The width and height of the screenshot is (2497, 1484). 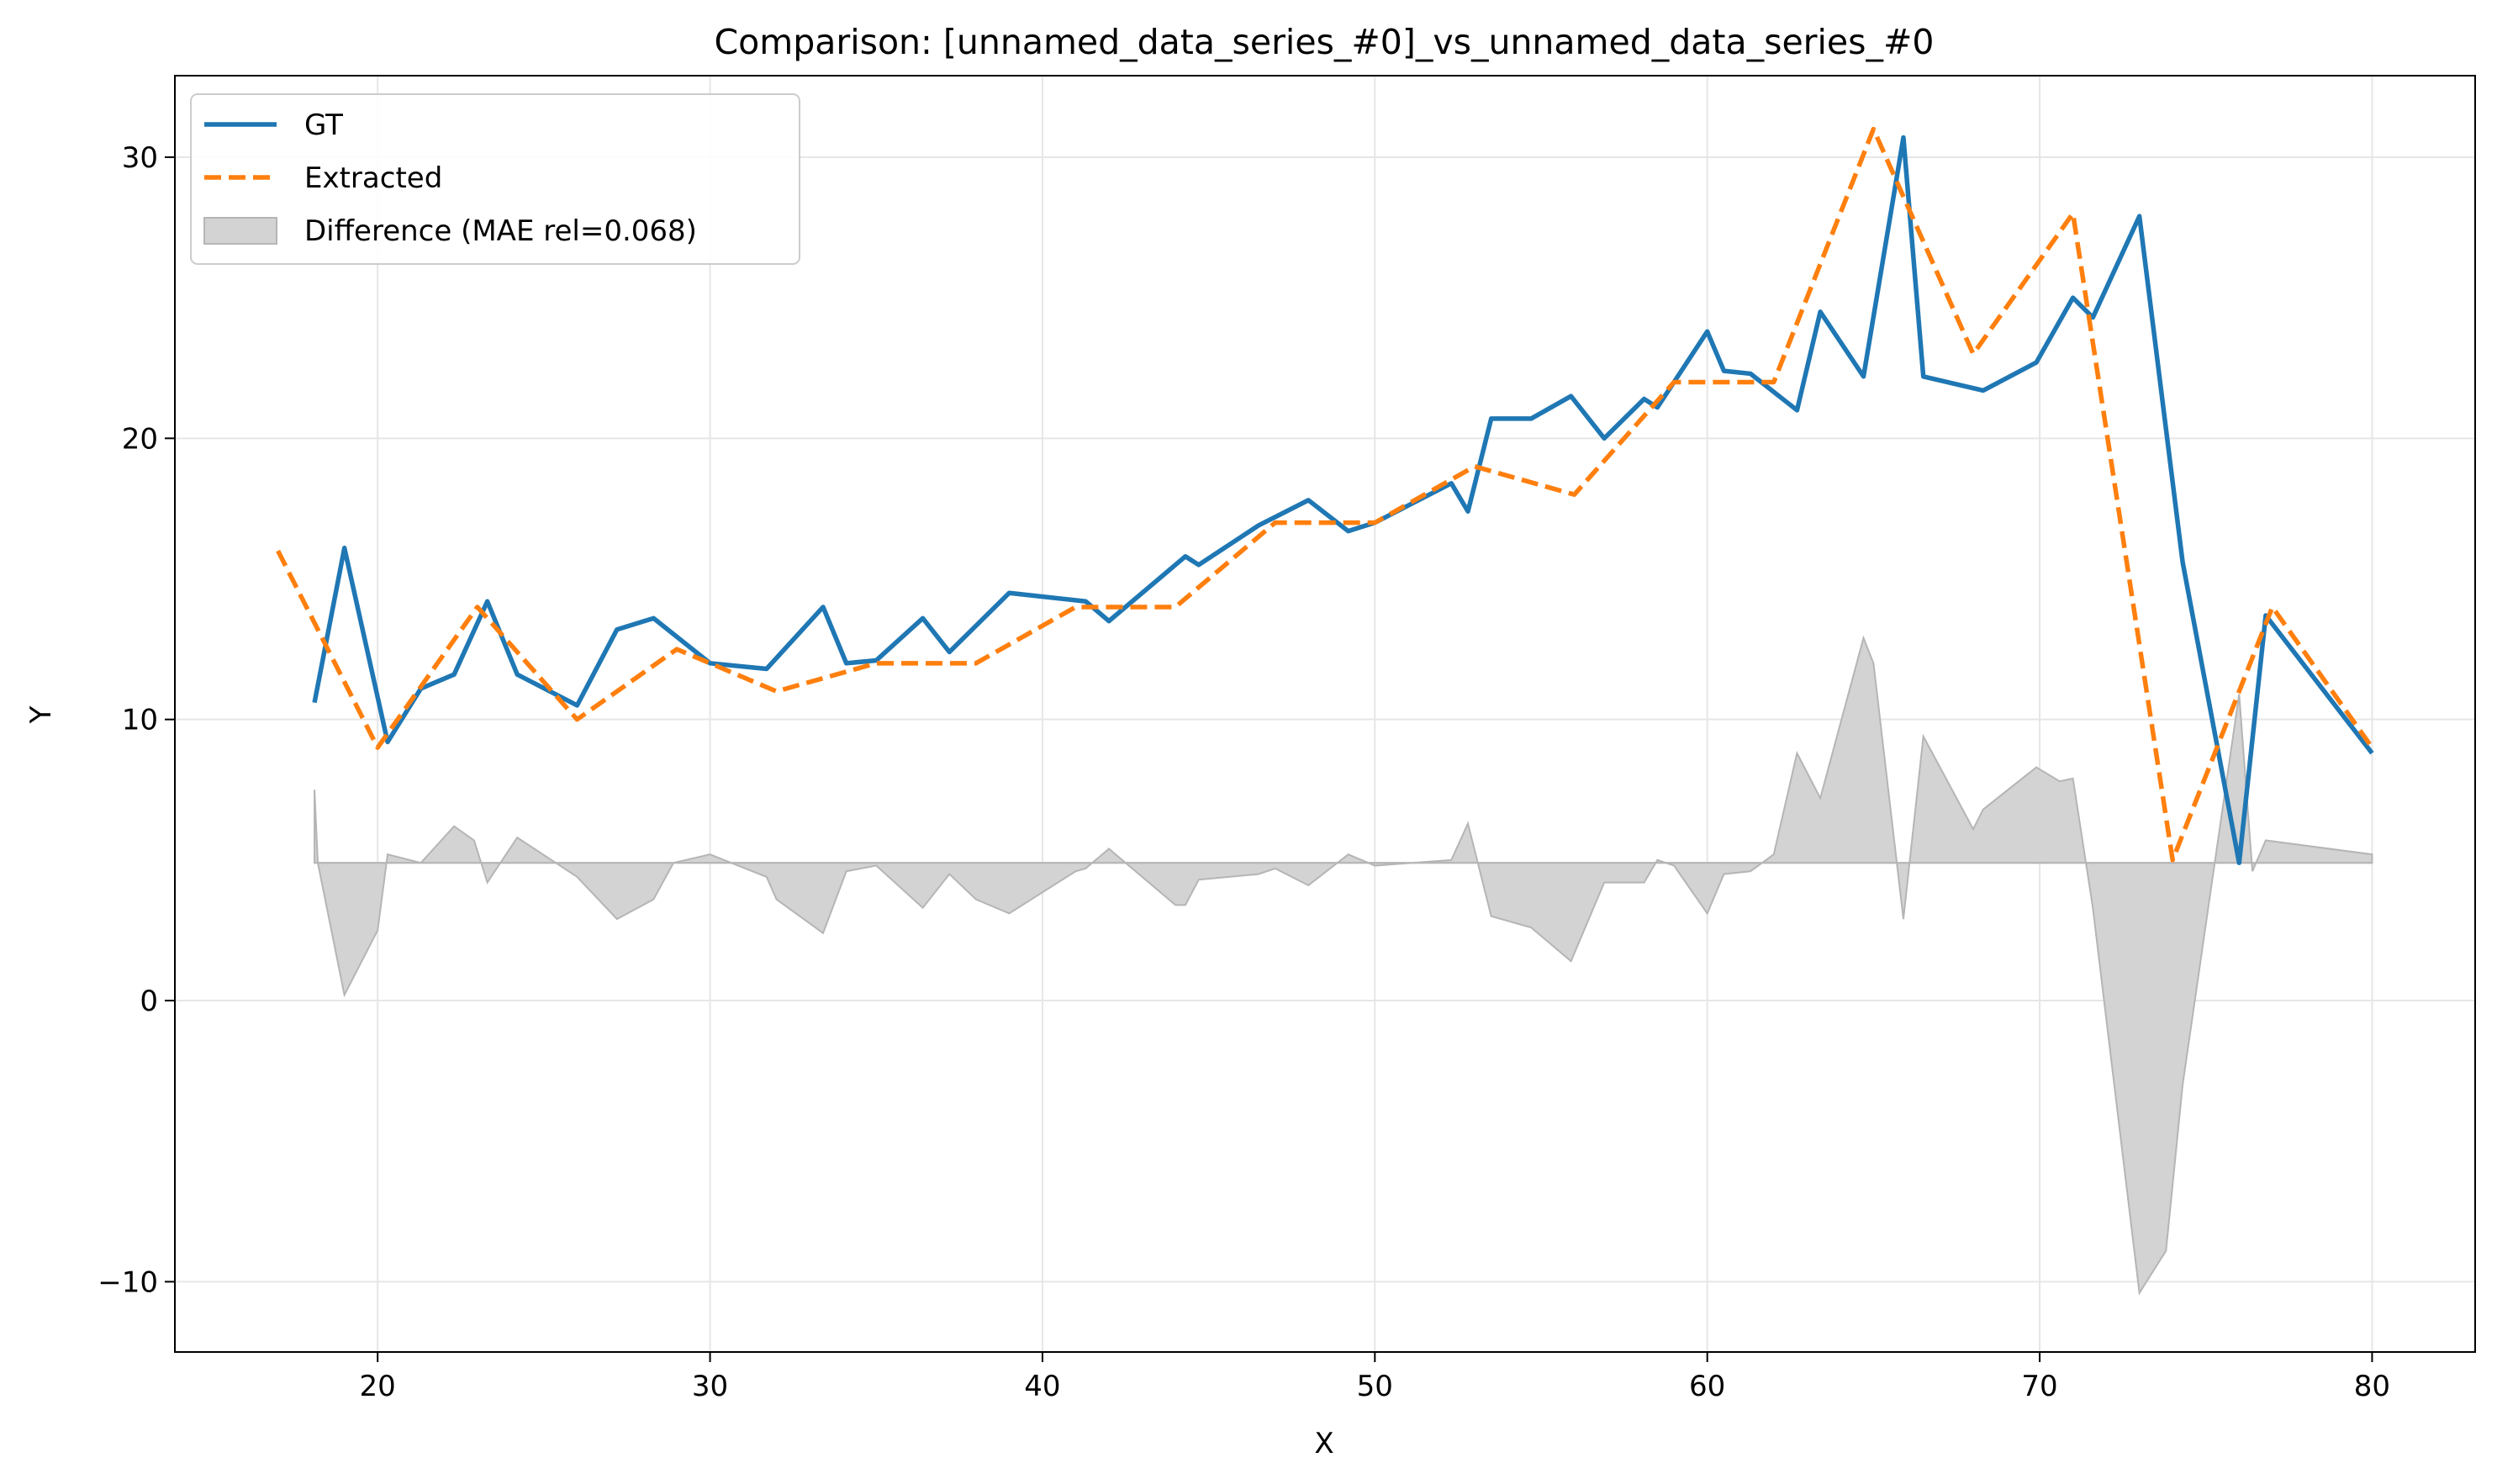 What do you see at coordinates (710, 1386) in the screenshot?
I see `x-tick-label: 30` at bounding box center [710, 1386].